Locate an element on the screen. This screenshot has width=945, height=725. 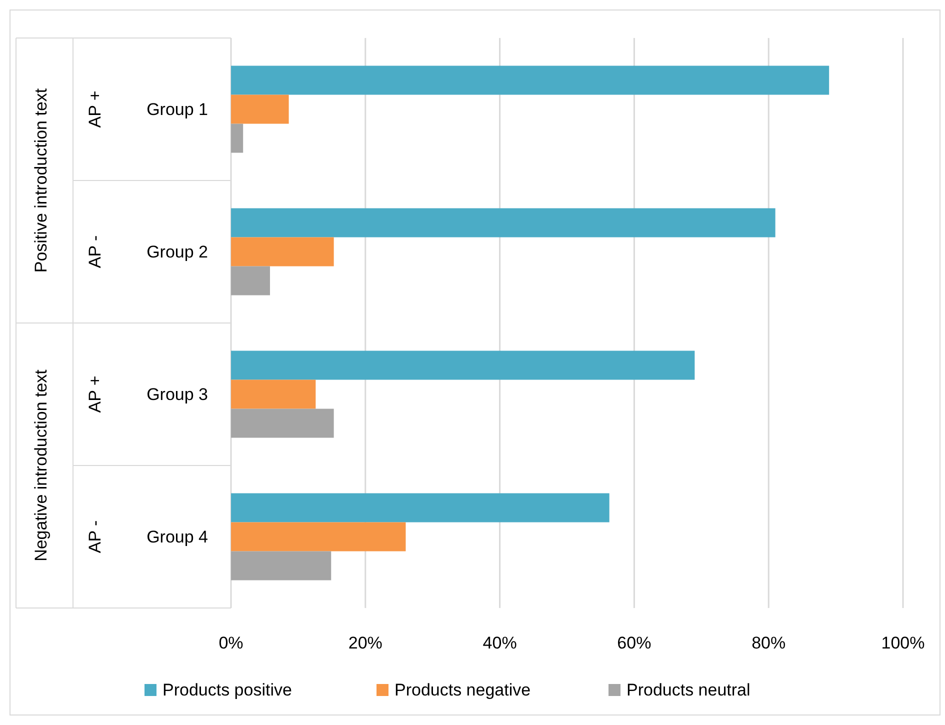
x-tick-label: 80% is located at coordinates (769, 643).